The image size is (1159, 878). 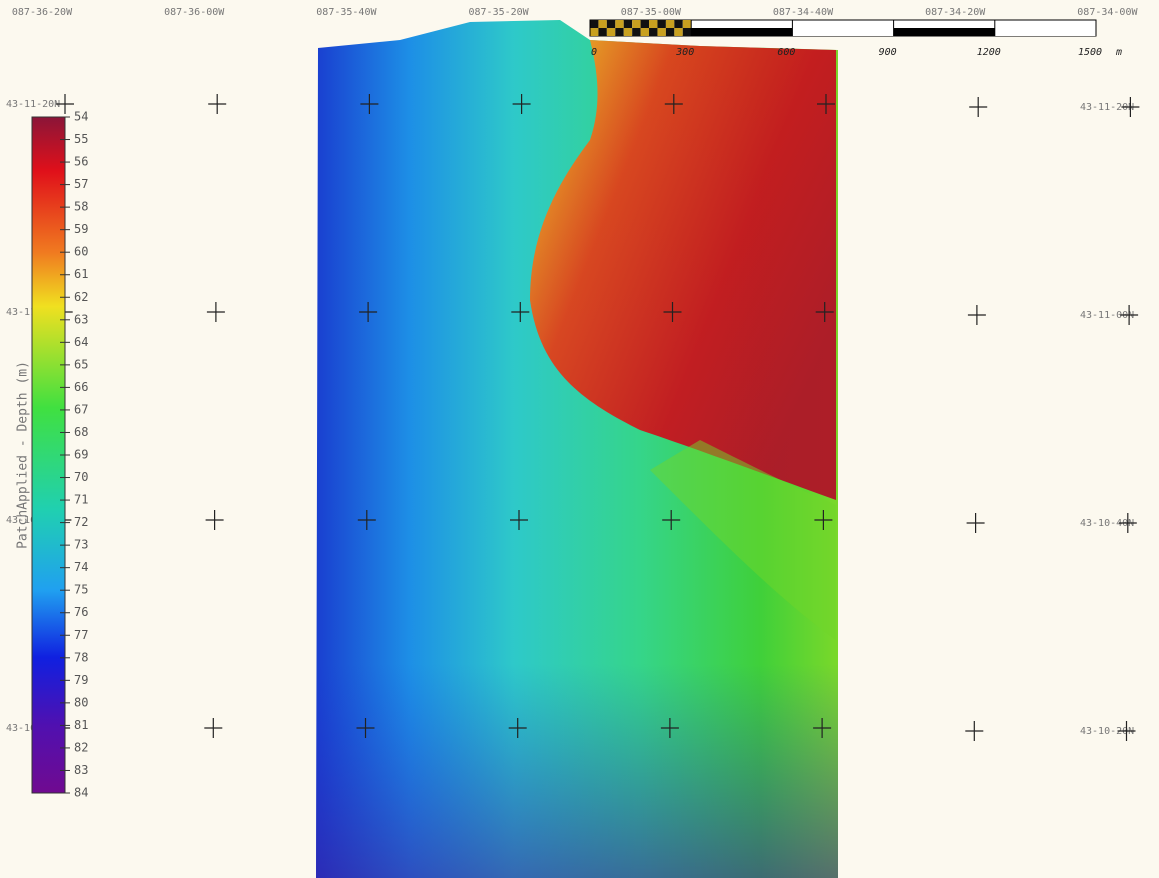 I want to click on longitude-label: 087-34-40W, so click(x=803, y=12).